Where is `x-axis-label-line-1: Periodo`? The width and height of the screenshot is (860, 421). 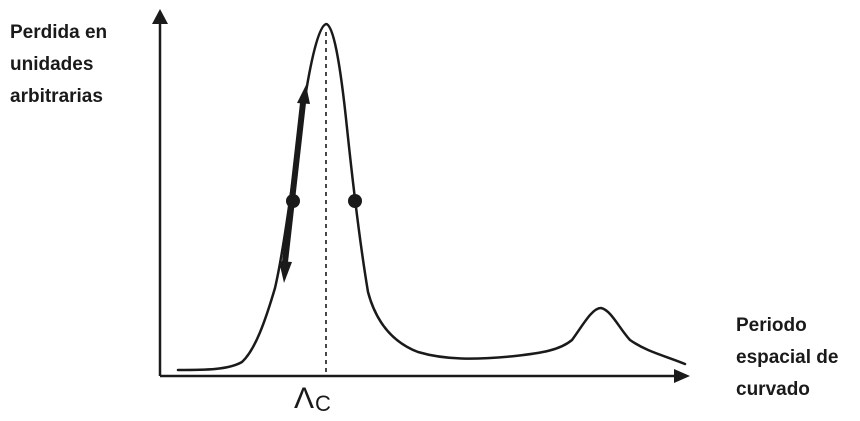
x-axis-label-line-1: Periodo is located at coordinates (771, 325).